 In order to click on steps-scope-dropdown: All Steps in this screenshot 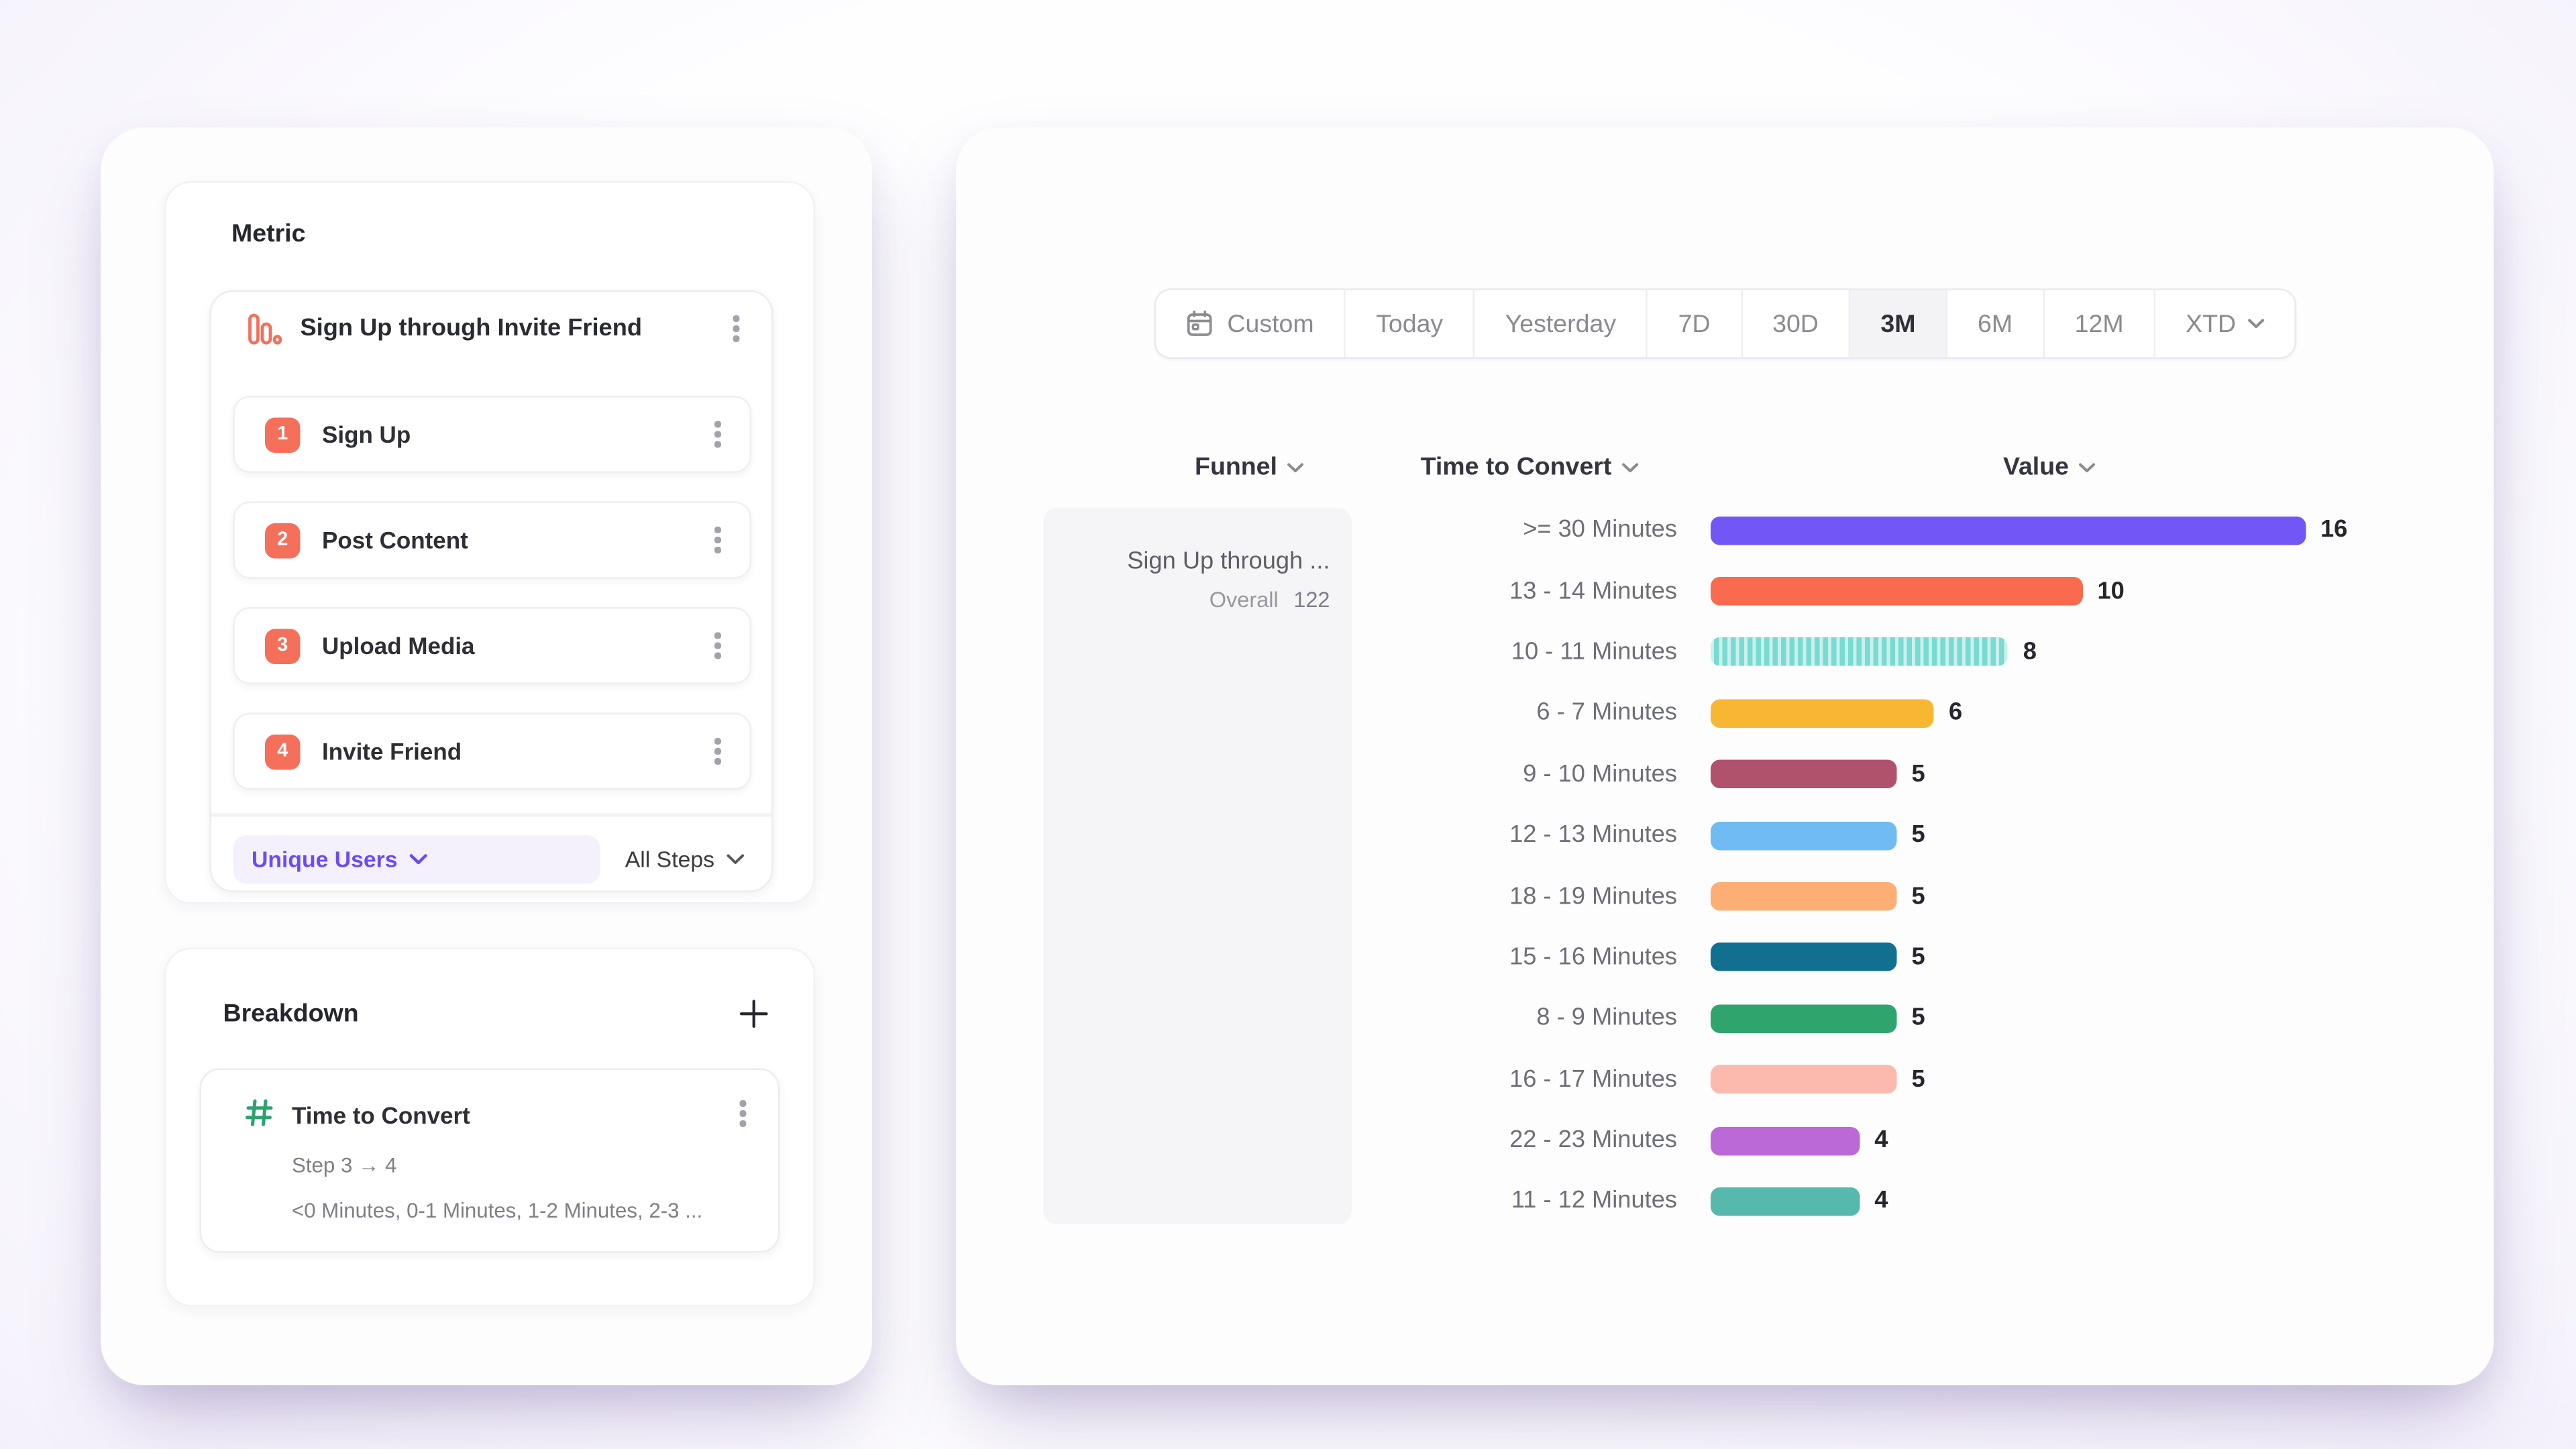, I will do `click(685, 859)`.